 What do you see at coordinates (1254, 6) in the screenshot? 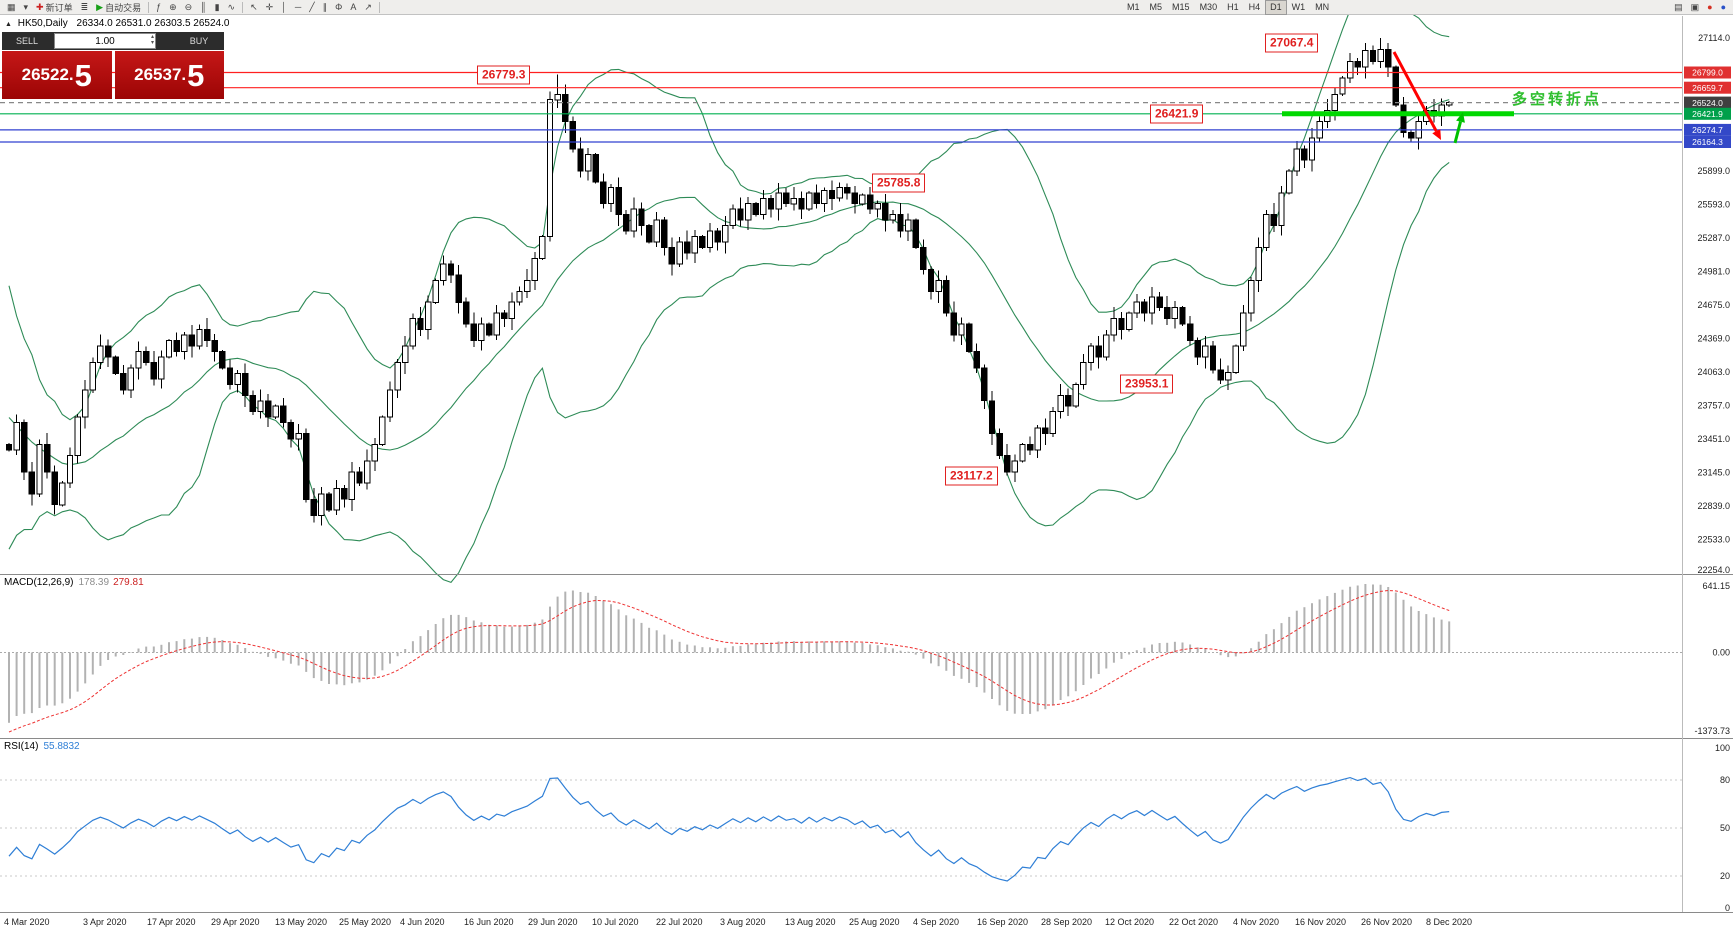
I see `timeframe-h4: H4` at bounding box center [1254, 6].